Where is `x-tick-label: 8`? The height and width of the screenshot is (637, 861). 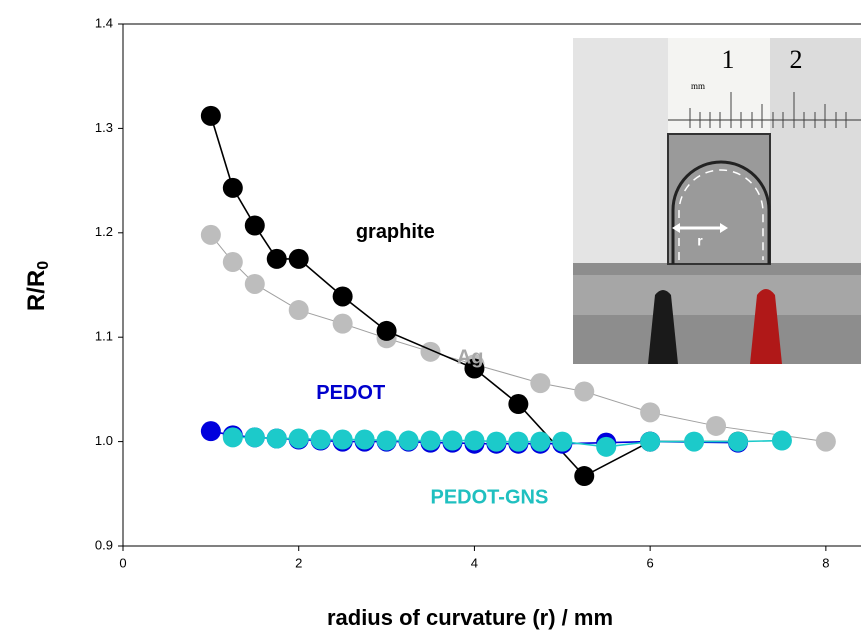 x-tick-label: 8 is located at coordinates (825, 562).